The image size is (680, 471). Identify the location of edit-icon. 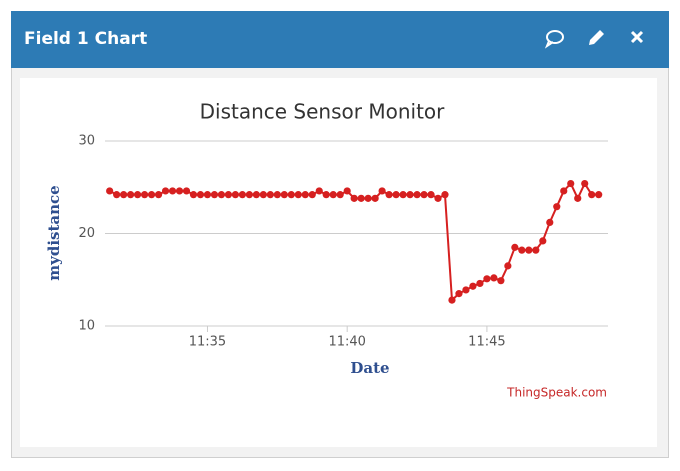
(596, 37).